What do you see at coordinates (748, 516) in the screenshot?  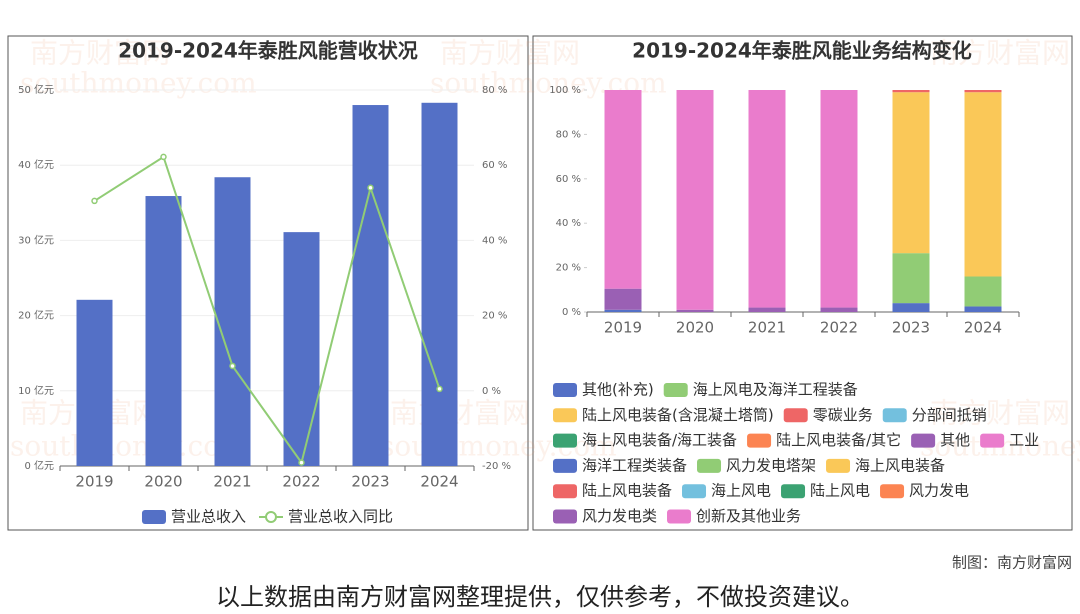 I see `legend-label: 创新及其他业务` at bounding box center [748, 516].